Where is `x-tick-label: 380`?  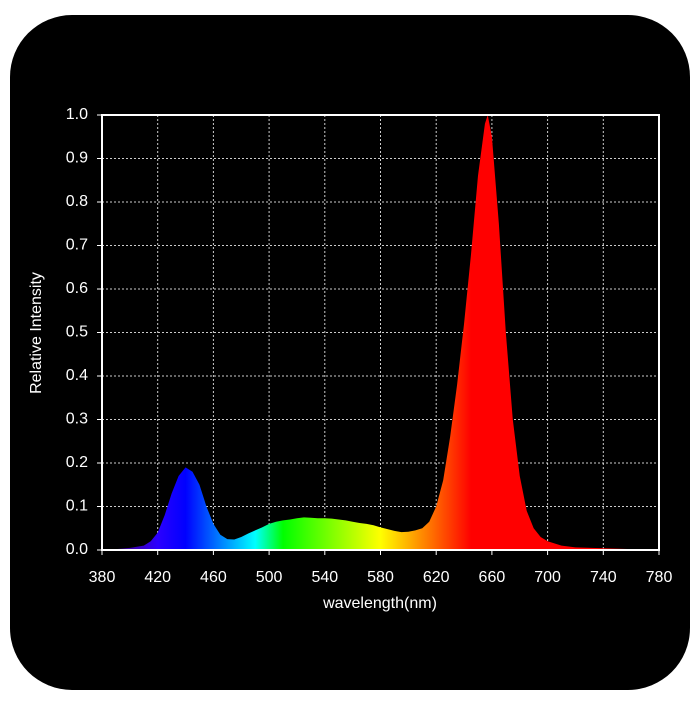
x-tick-label: 380 is located at coordinates (102, 577).